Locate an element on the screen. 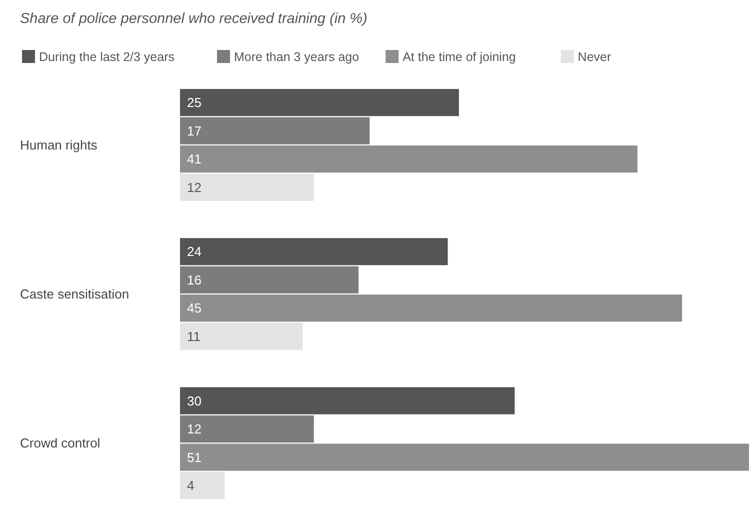 The width and height of the screenshot is (755, 508). data-label: 45 is located at coordinates (194, 308).